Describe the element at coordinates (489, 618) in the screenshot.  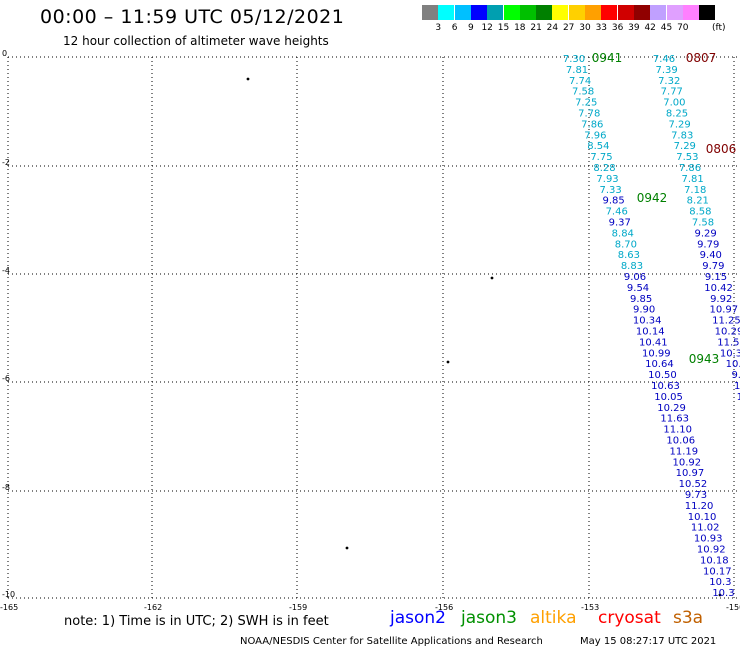
I see `legend-jason3: jason3` at that location.